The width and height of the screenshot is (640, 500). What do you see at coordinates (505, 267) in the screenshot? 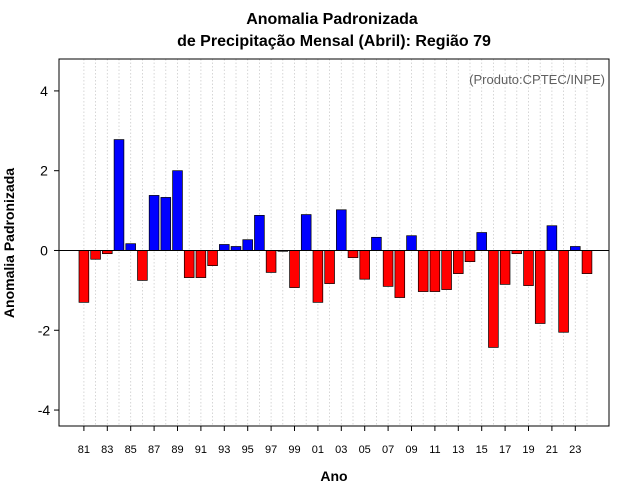
I see `bar-2017` at bounding box center [505, 267].